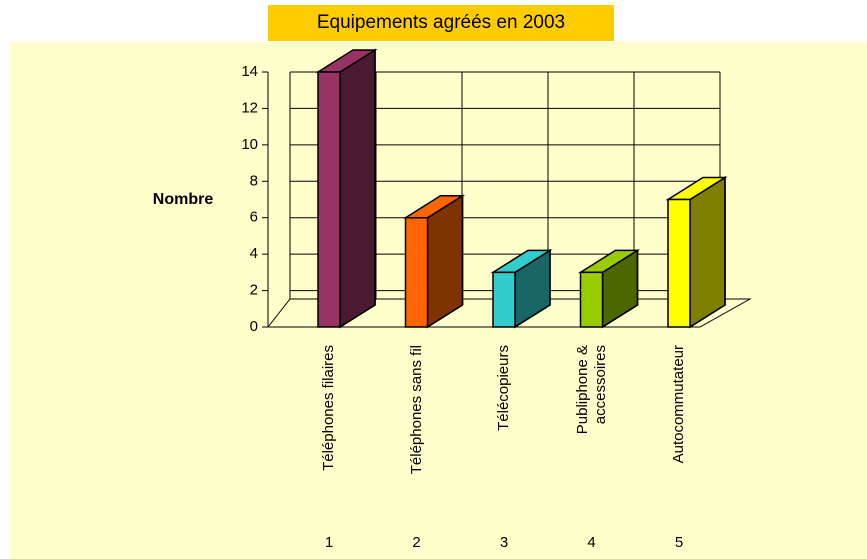  I want to click on y-tick-label: 6, so click(254, 217).